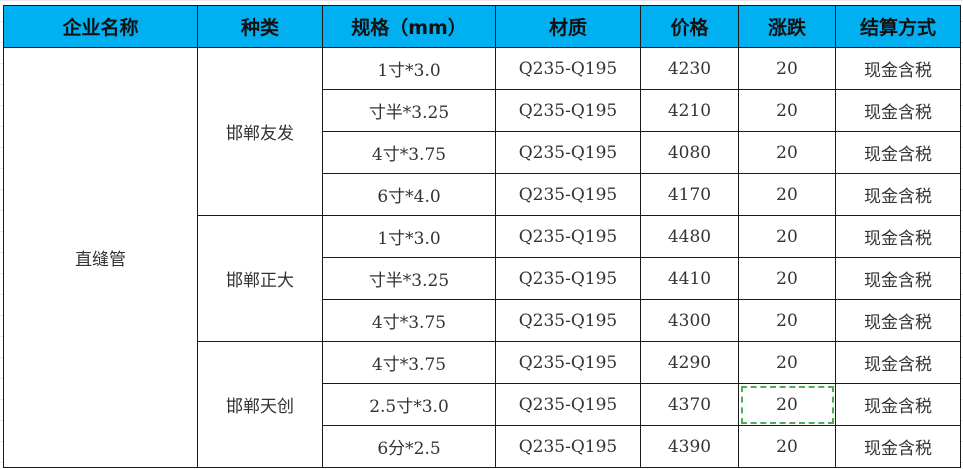  I want to click on spec-cell: 6寸*4.0, so click(409, 194).